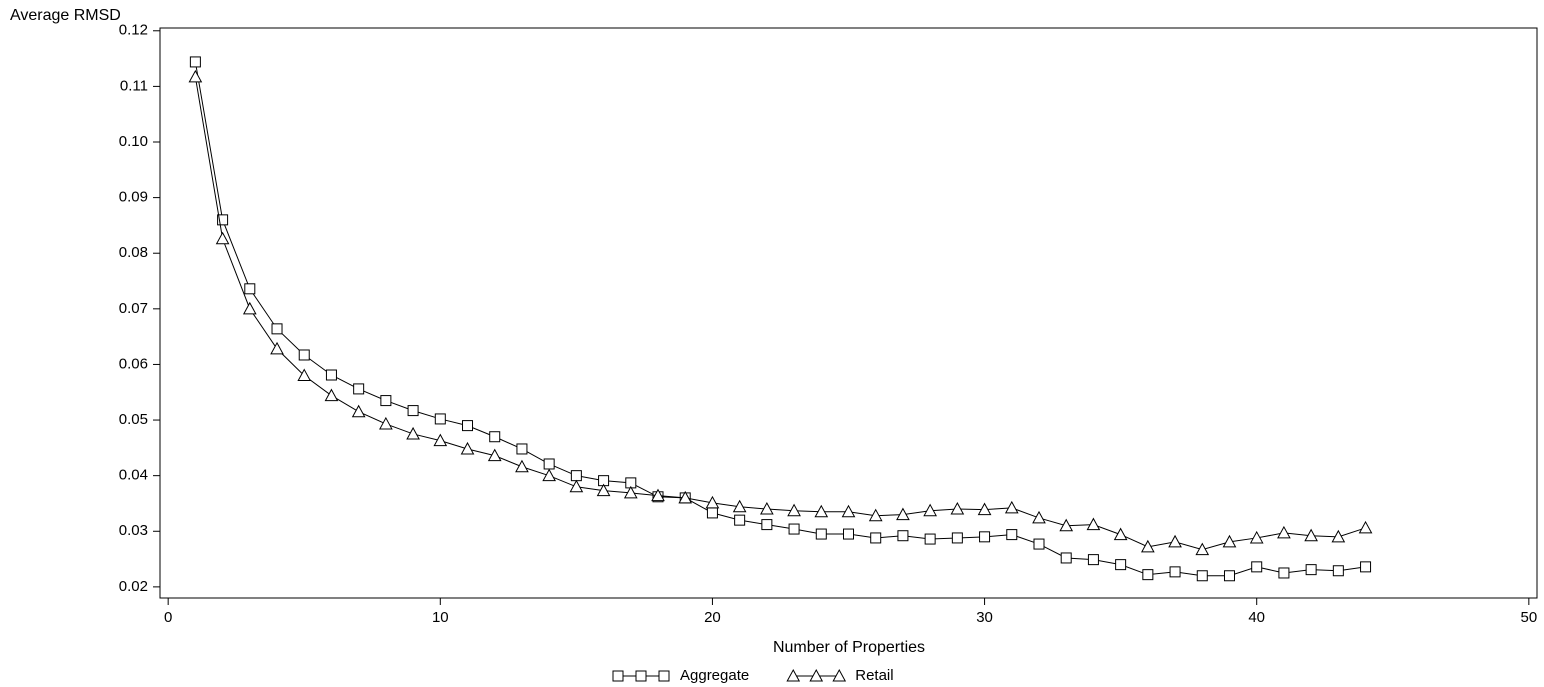 Image resolution: width=1544 pixels, height=687 pixels. I want to click on y-tick-label: 0.07, so click(133, 308).